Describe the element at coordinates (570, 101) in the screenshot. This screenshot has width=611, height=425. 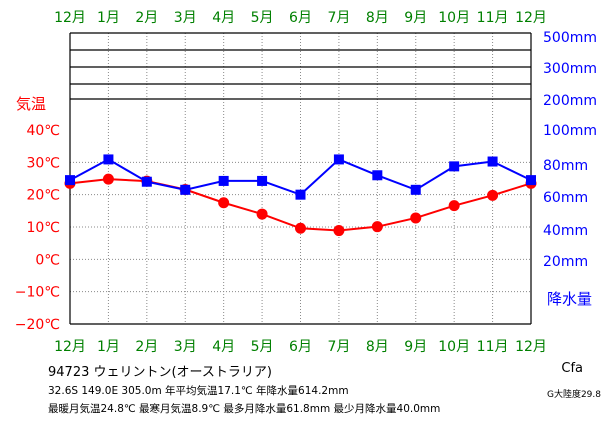
I see `precipitation-tick-label: 200mm` at that location.